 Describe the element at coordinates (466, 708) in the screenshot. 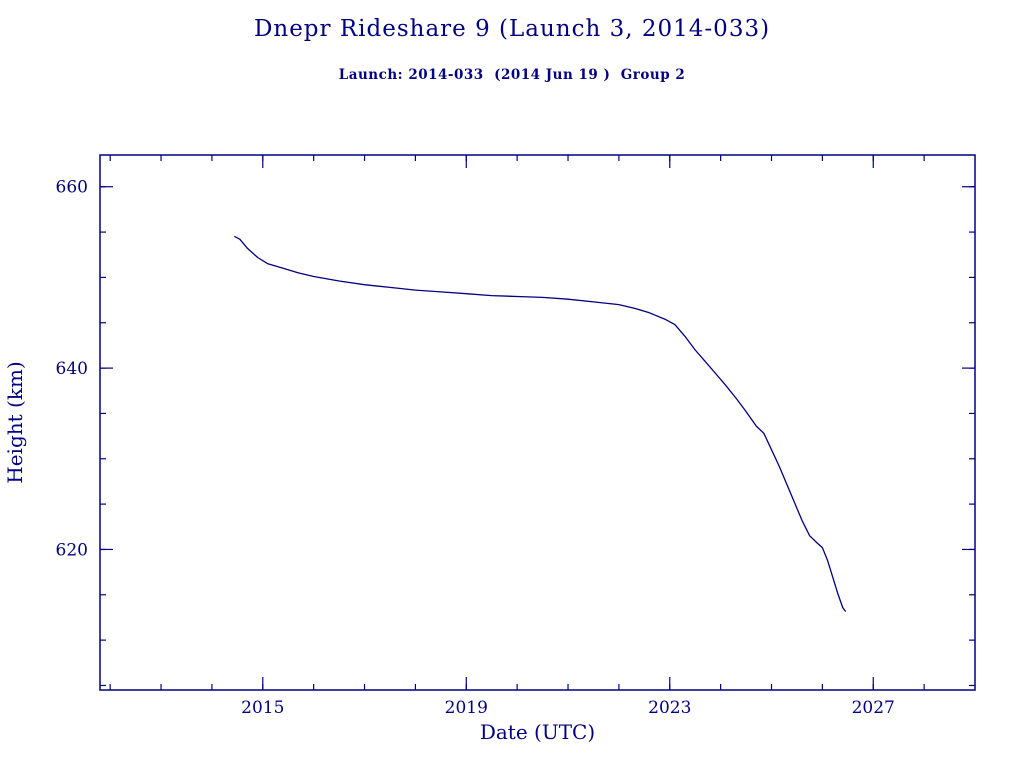

I see `x-tick-label: 2019` at that location.